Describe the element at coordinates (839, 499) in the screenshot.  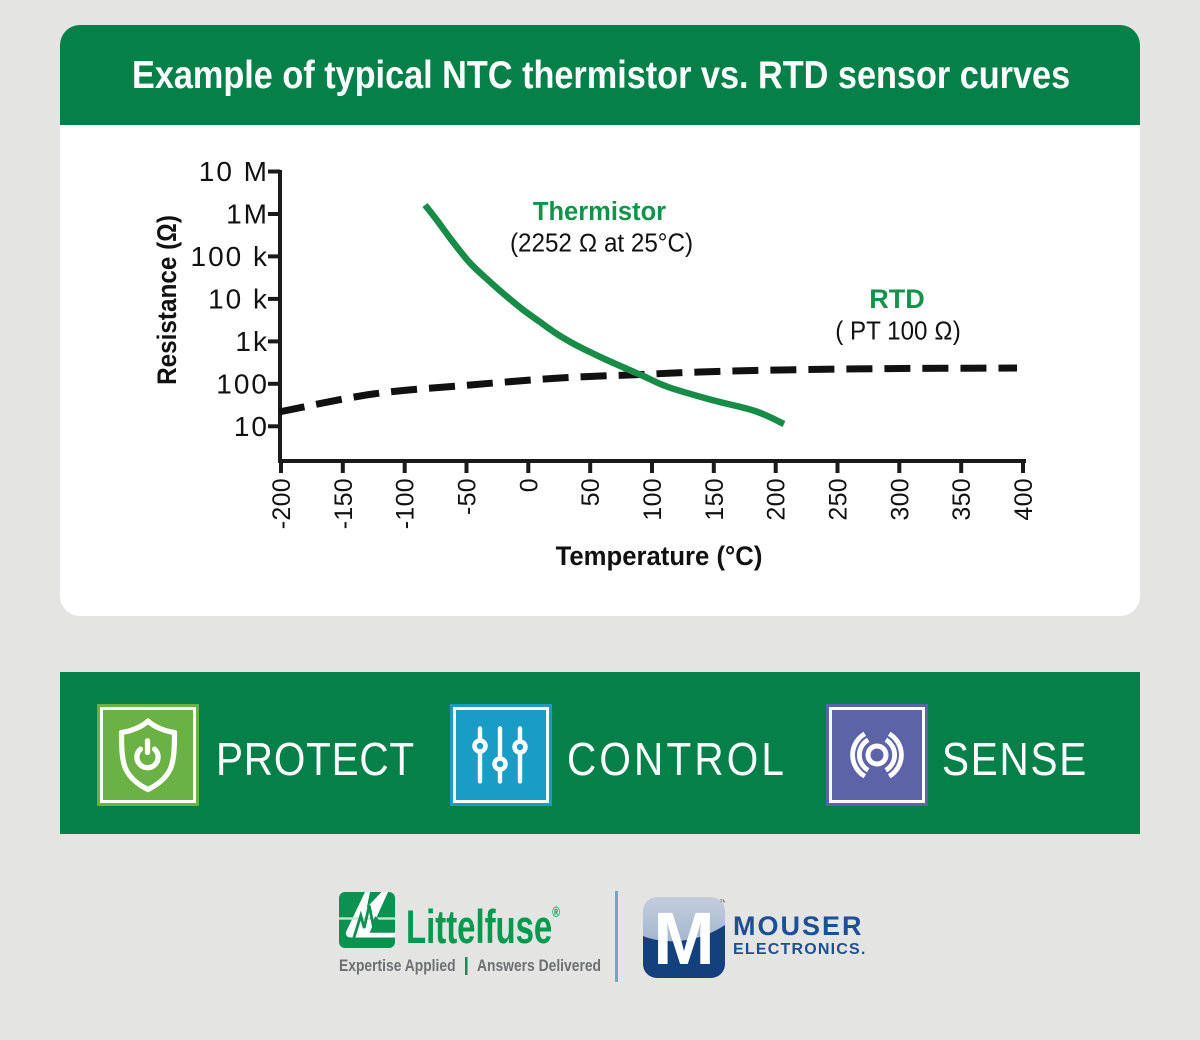
I see `svg-text: 250` at that location.